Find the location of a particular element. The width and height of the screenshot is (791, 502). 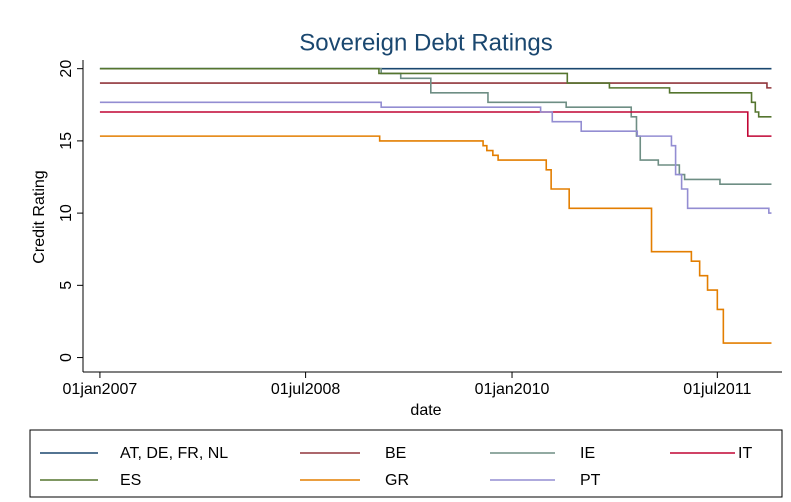

chart-title: Sovereign Debt Ratings is located at coordinates (425, 42).